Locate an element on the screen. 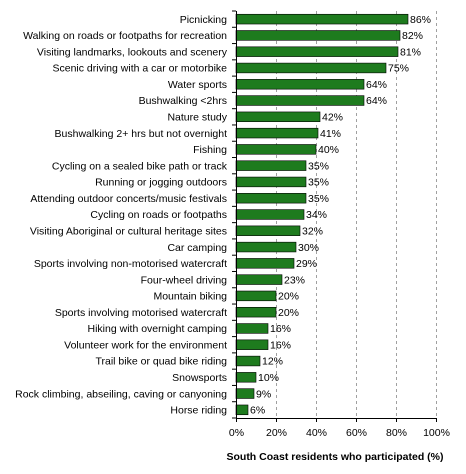 The width and height of the screenshot is (466, 474). category-label: Cycling on roads or footpaths is located at coordinates (158, 215).